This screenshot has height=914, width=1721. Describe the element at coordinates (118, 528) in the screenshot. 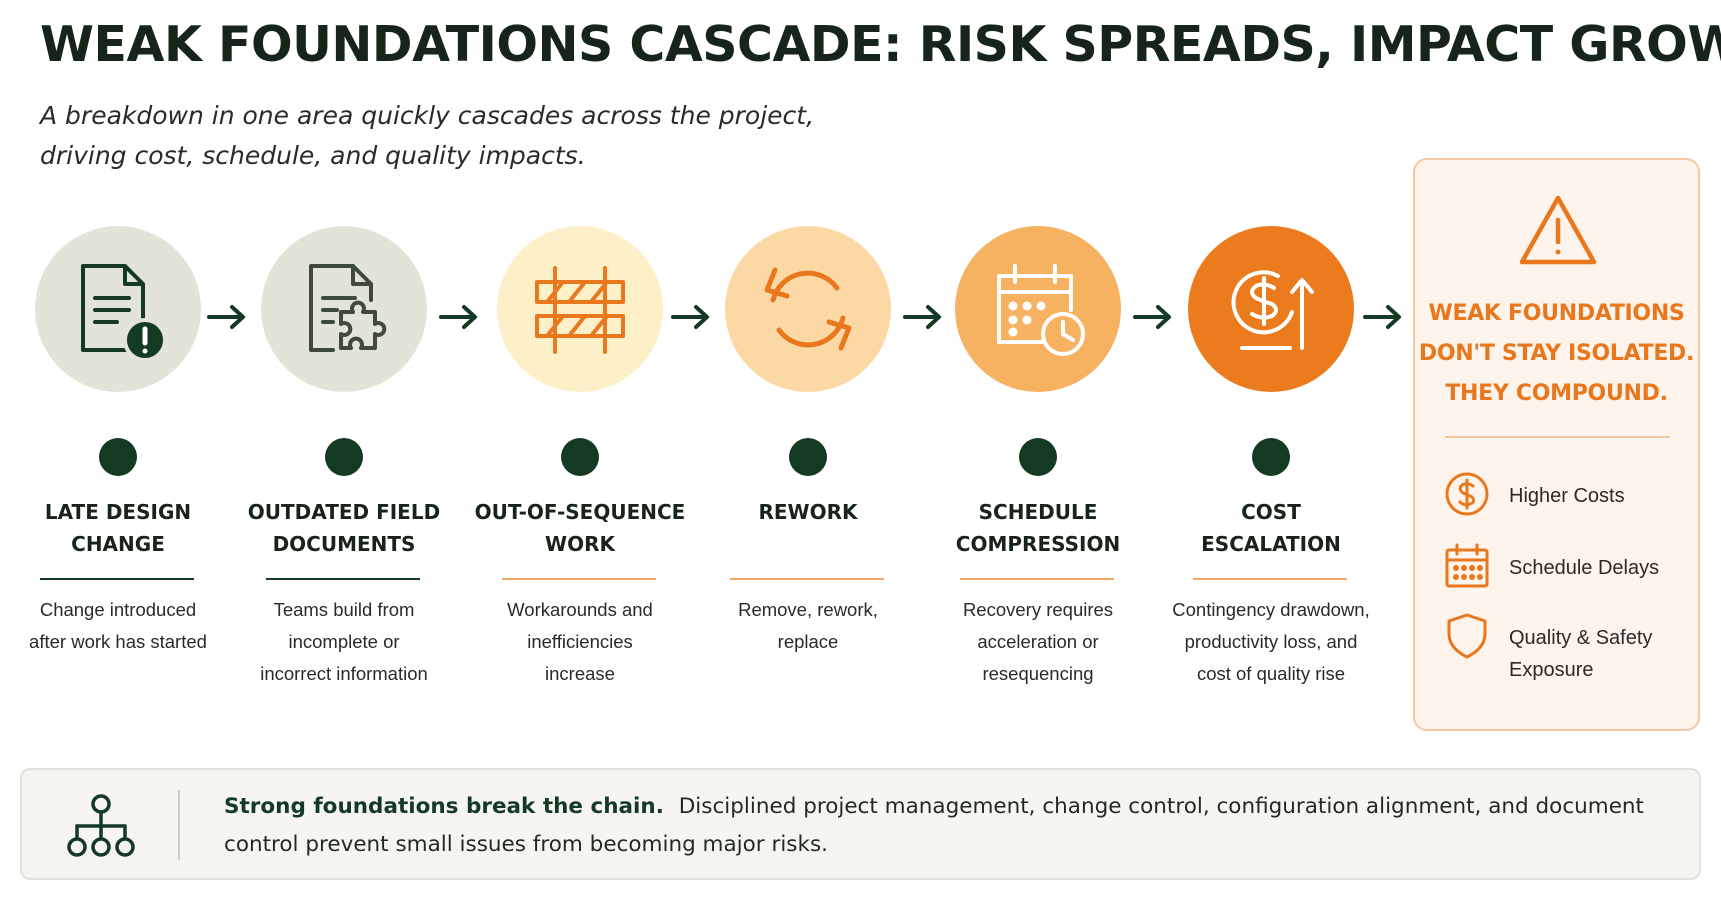

I see `stage-title: LATE DESIGN CHANGE` at that location.